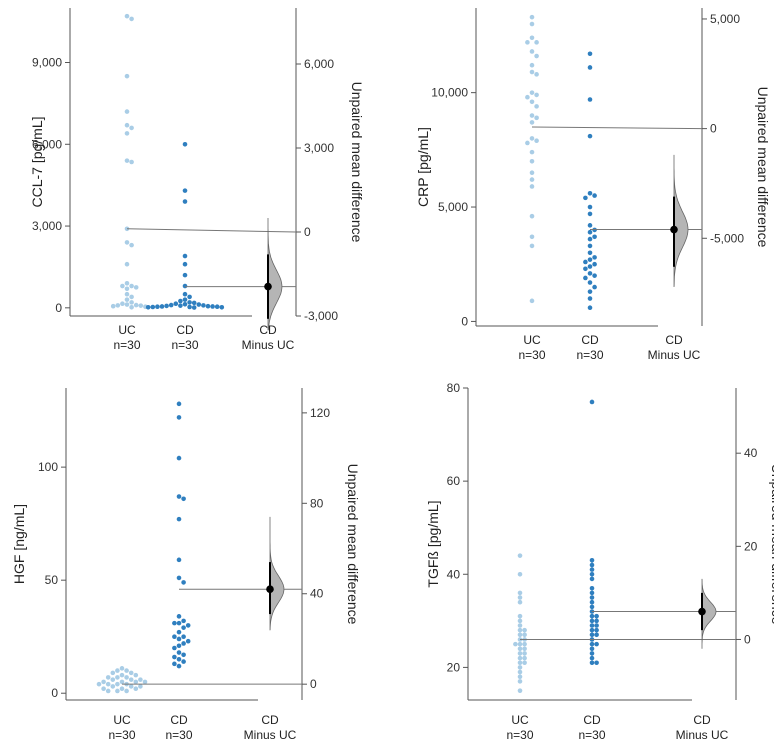  I want to click on diff-tick-label: 40, so click(317, 594).